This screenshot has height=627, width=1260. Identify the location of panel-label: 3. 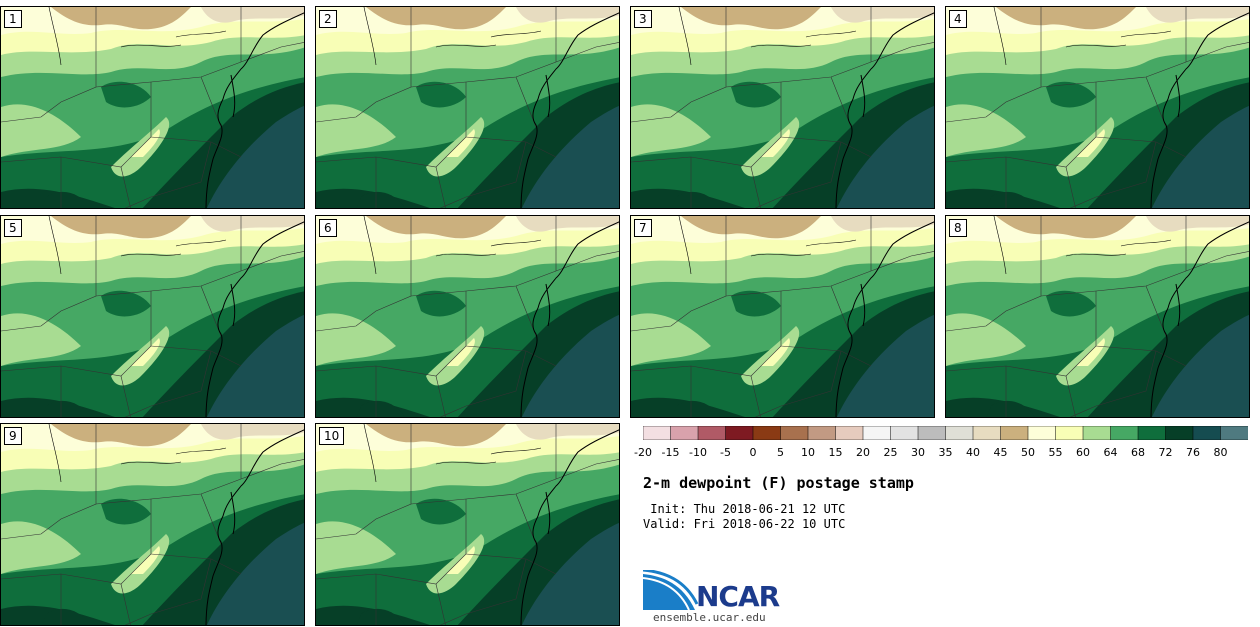
(643, 19).